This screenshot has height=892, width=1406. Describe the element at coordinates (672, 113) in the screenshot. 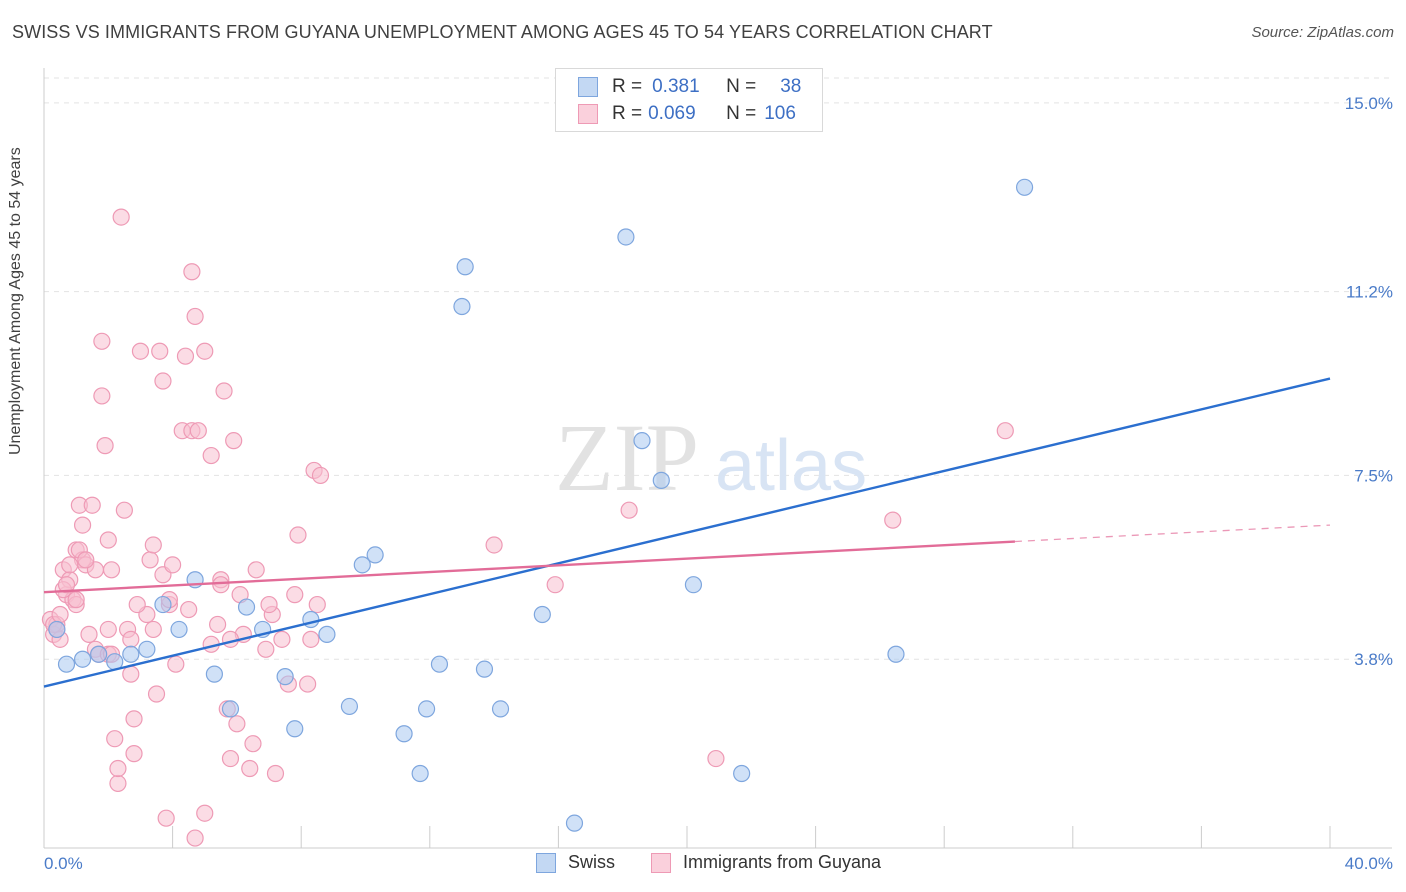

I see `r-value: 0.069` at that location.